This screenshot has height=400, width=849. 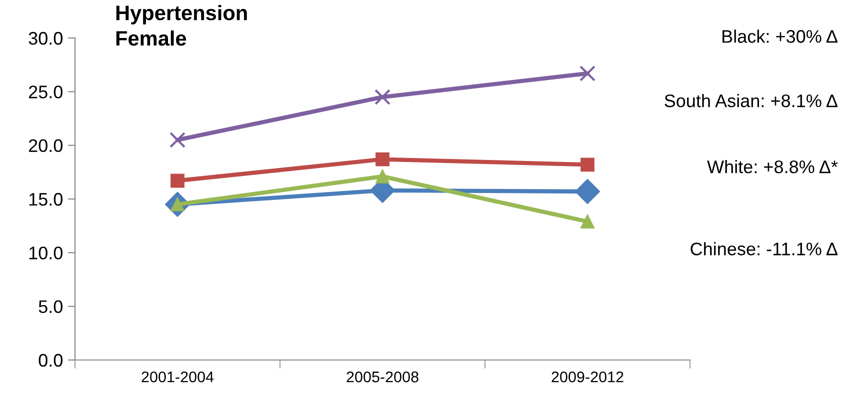 What do you see at coordinates (50, 307) in the screenshot?
I see `y-tick-label: 5.0` at bounding box center [50, 307].